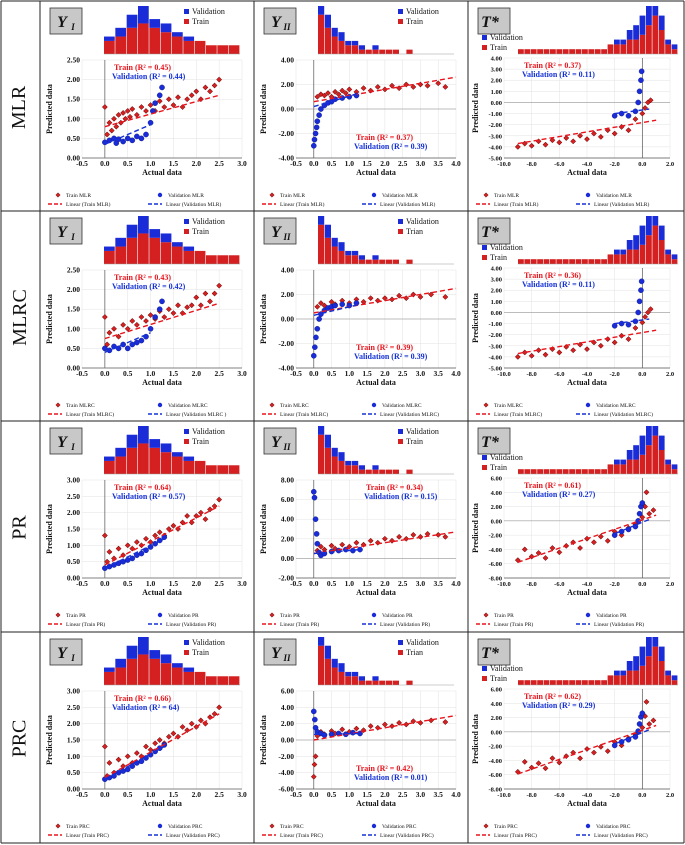 This screenshot has height=845, width=685. Describe the element at coordinates (376, 172) in the screenshot. I see `x-axis-title: Actual data` at that location.